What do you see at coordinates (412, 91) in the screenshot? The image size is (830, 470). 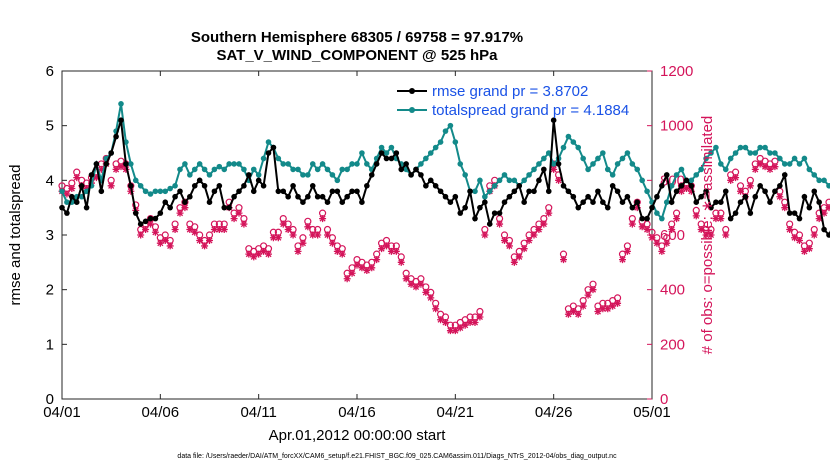 I see `legend-rmse-marker` at bounding box center [412, 91].